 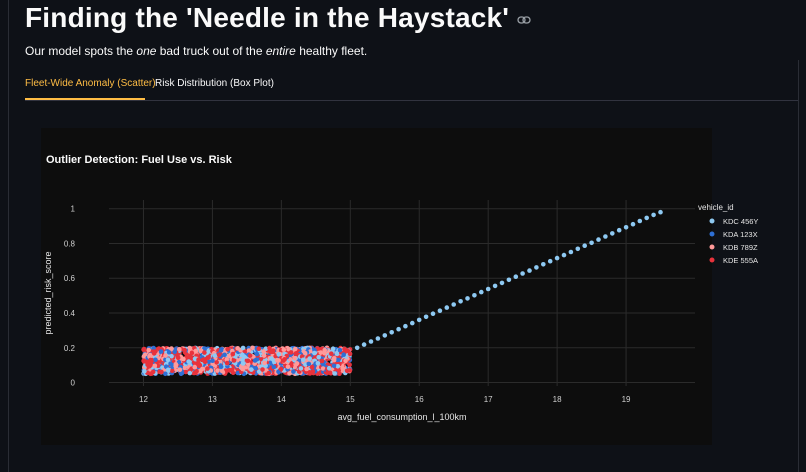 What do you see at coordinates (280, 51) in the screenshot?
I see `subtitle-emphasis-entire: entire` at bounding box center [280, 51].